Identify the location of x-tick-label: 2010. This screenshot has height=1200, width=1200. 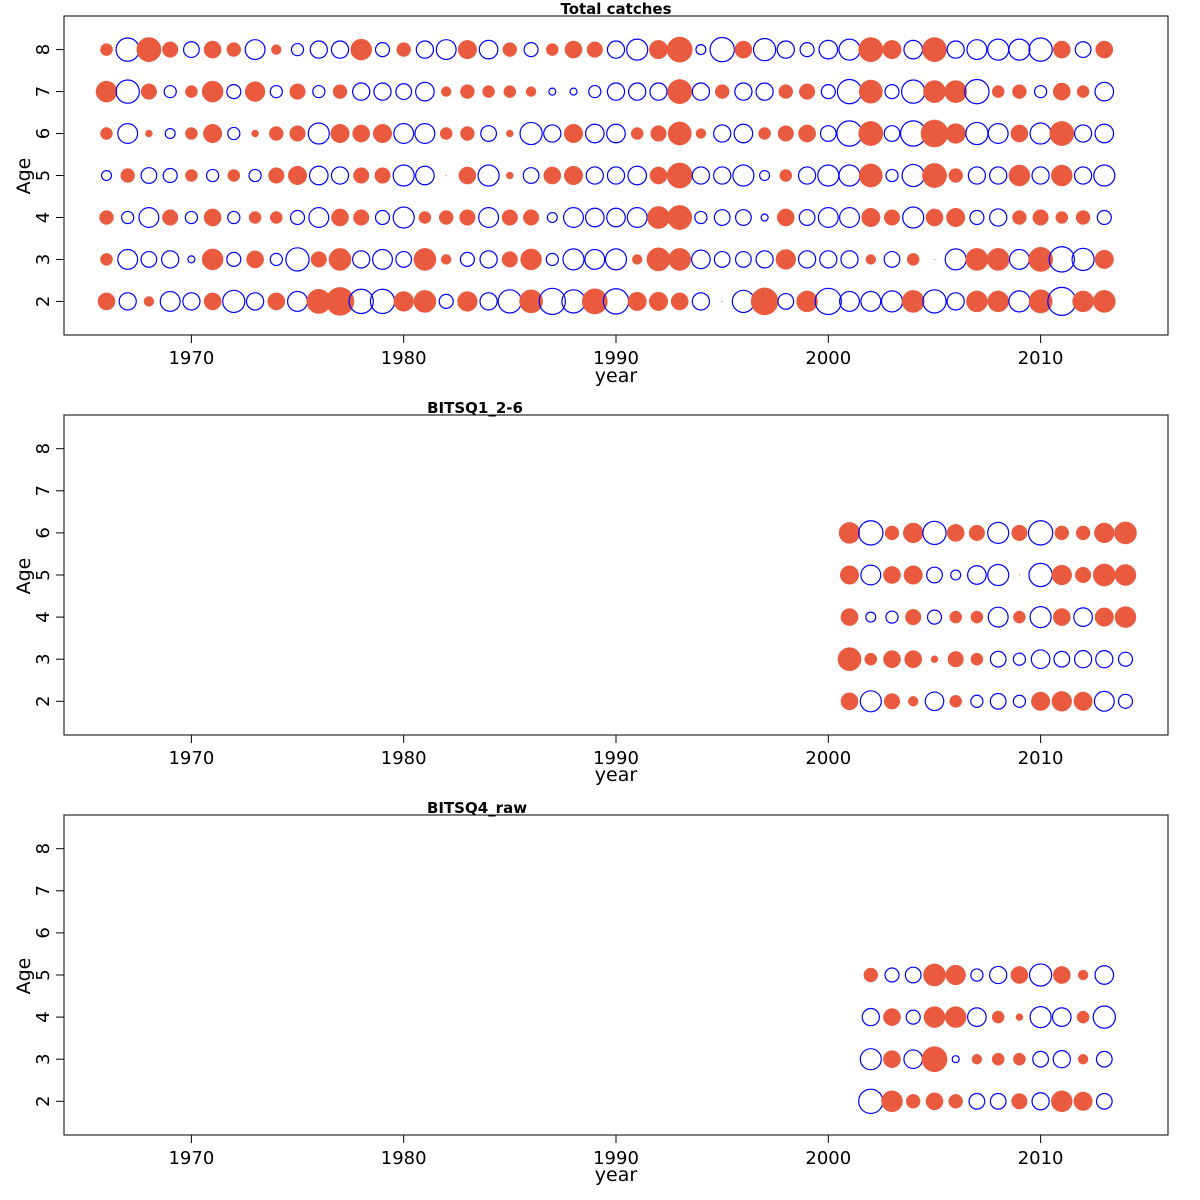
(1041, 358).